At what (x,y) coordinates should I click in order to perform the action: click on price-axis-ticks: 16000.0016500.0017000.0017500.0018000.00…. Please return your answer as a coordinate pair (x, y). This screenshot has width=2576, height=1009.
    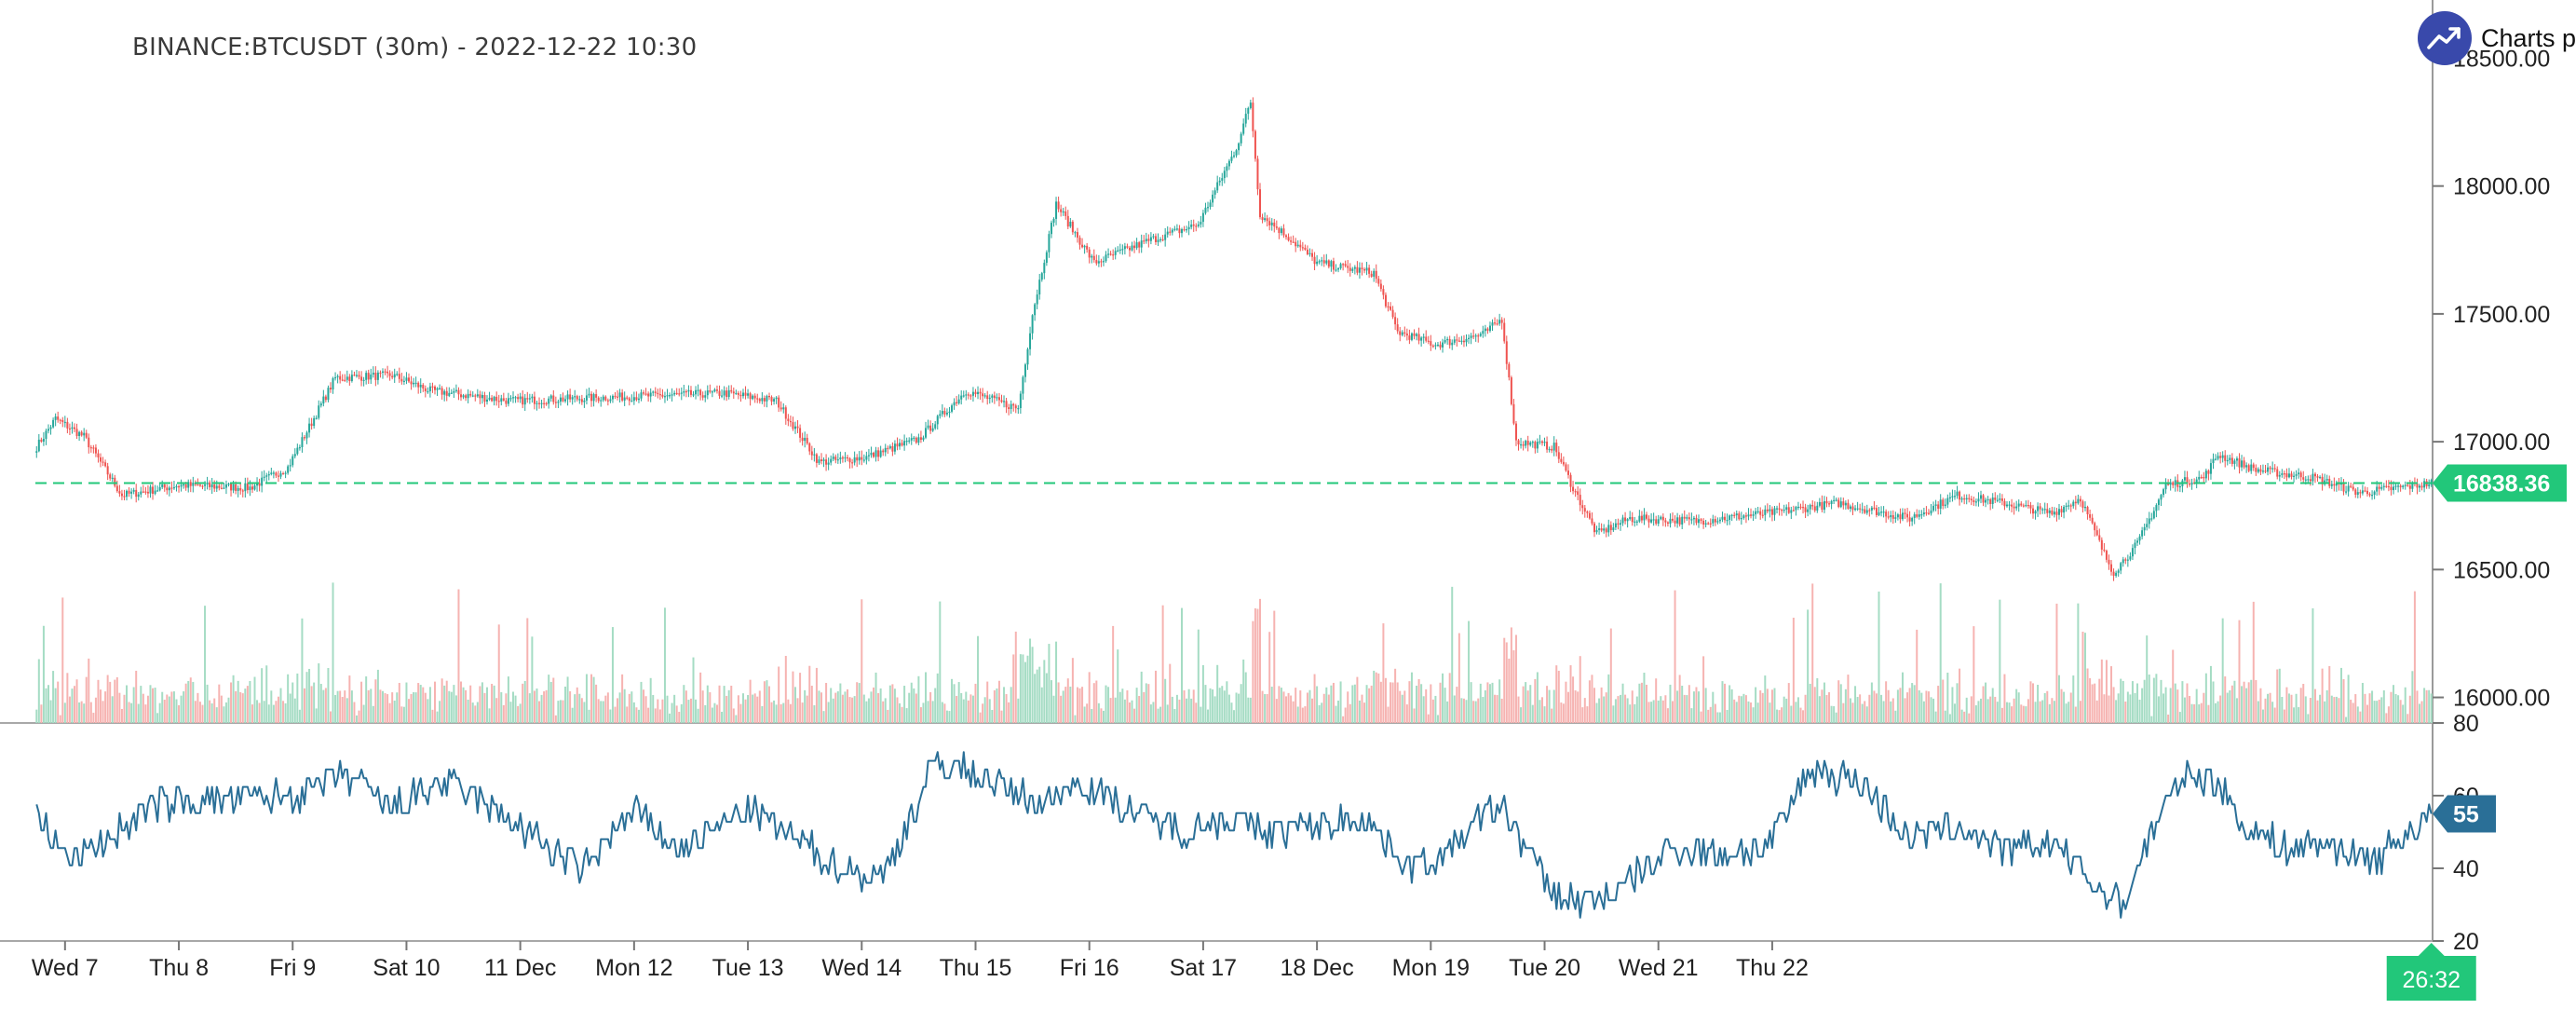
    Looking at the image, I should click on (2491, 379).